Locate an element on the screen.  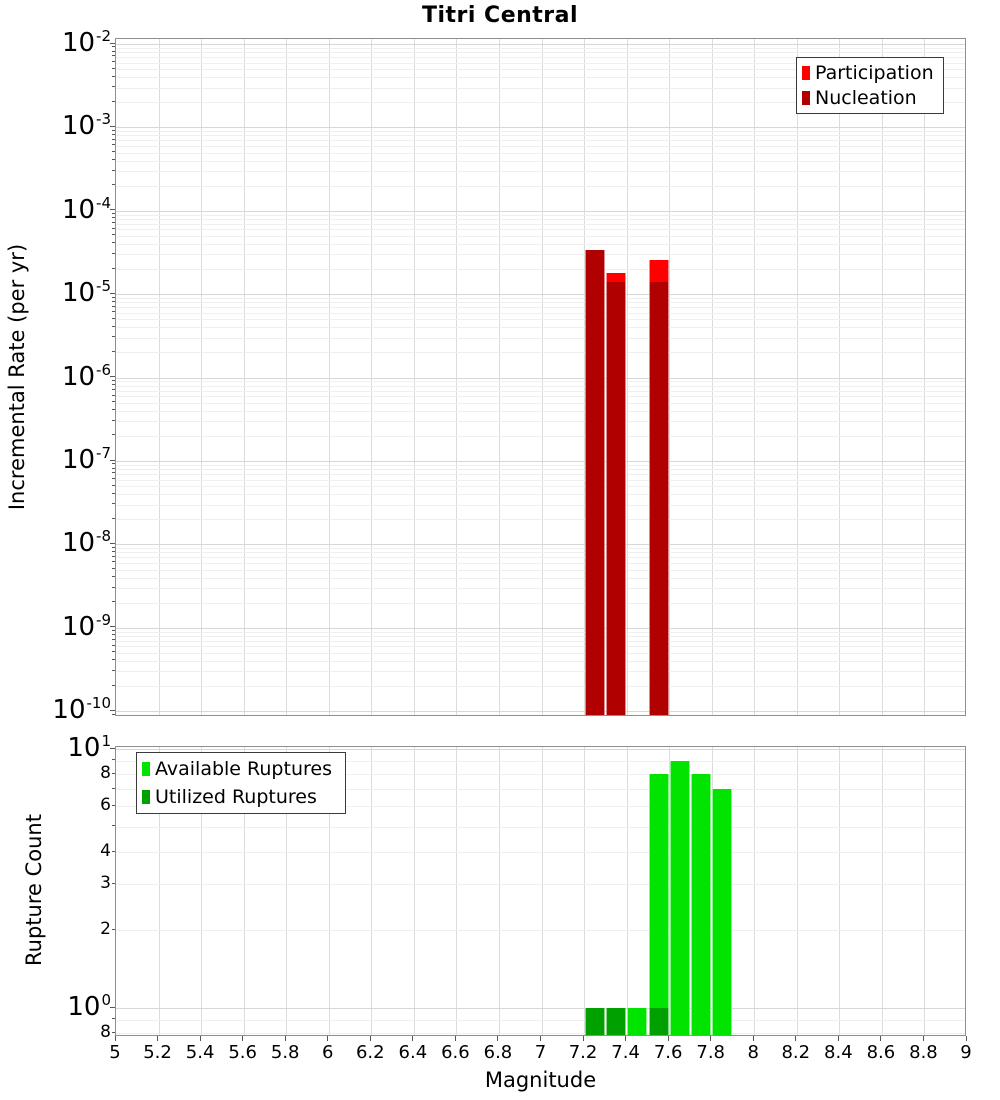
rate-legend: Participation Nucleation is located at coordinates (870, 85).